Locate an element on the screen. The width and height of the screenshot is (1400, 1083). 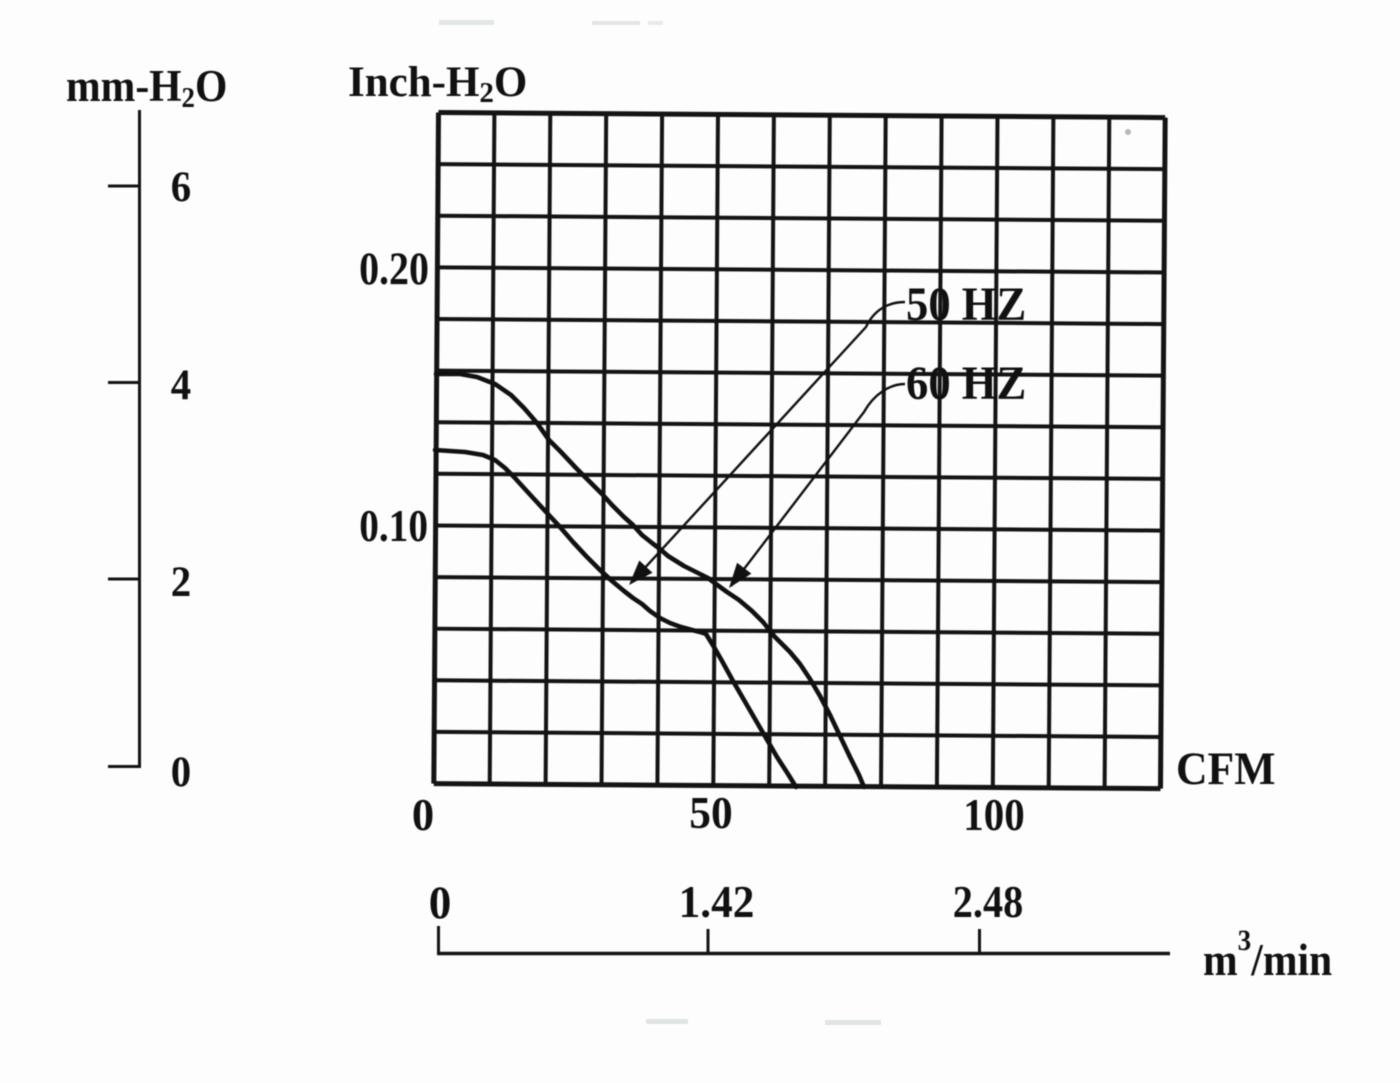
svg-text: 2 is located at coordinates (181, 582).